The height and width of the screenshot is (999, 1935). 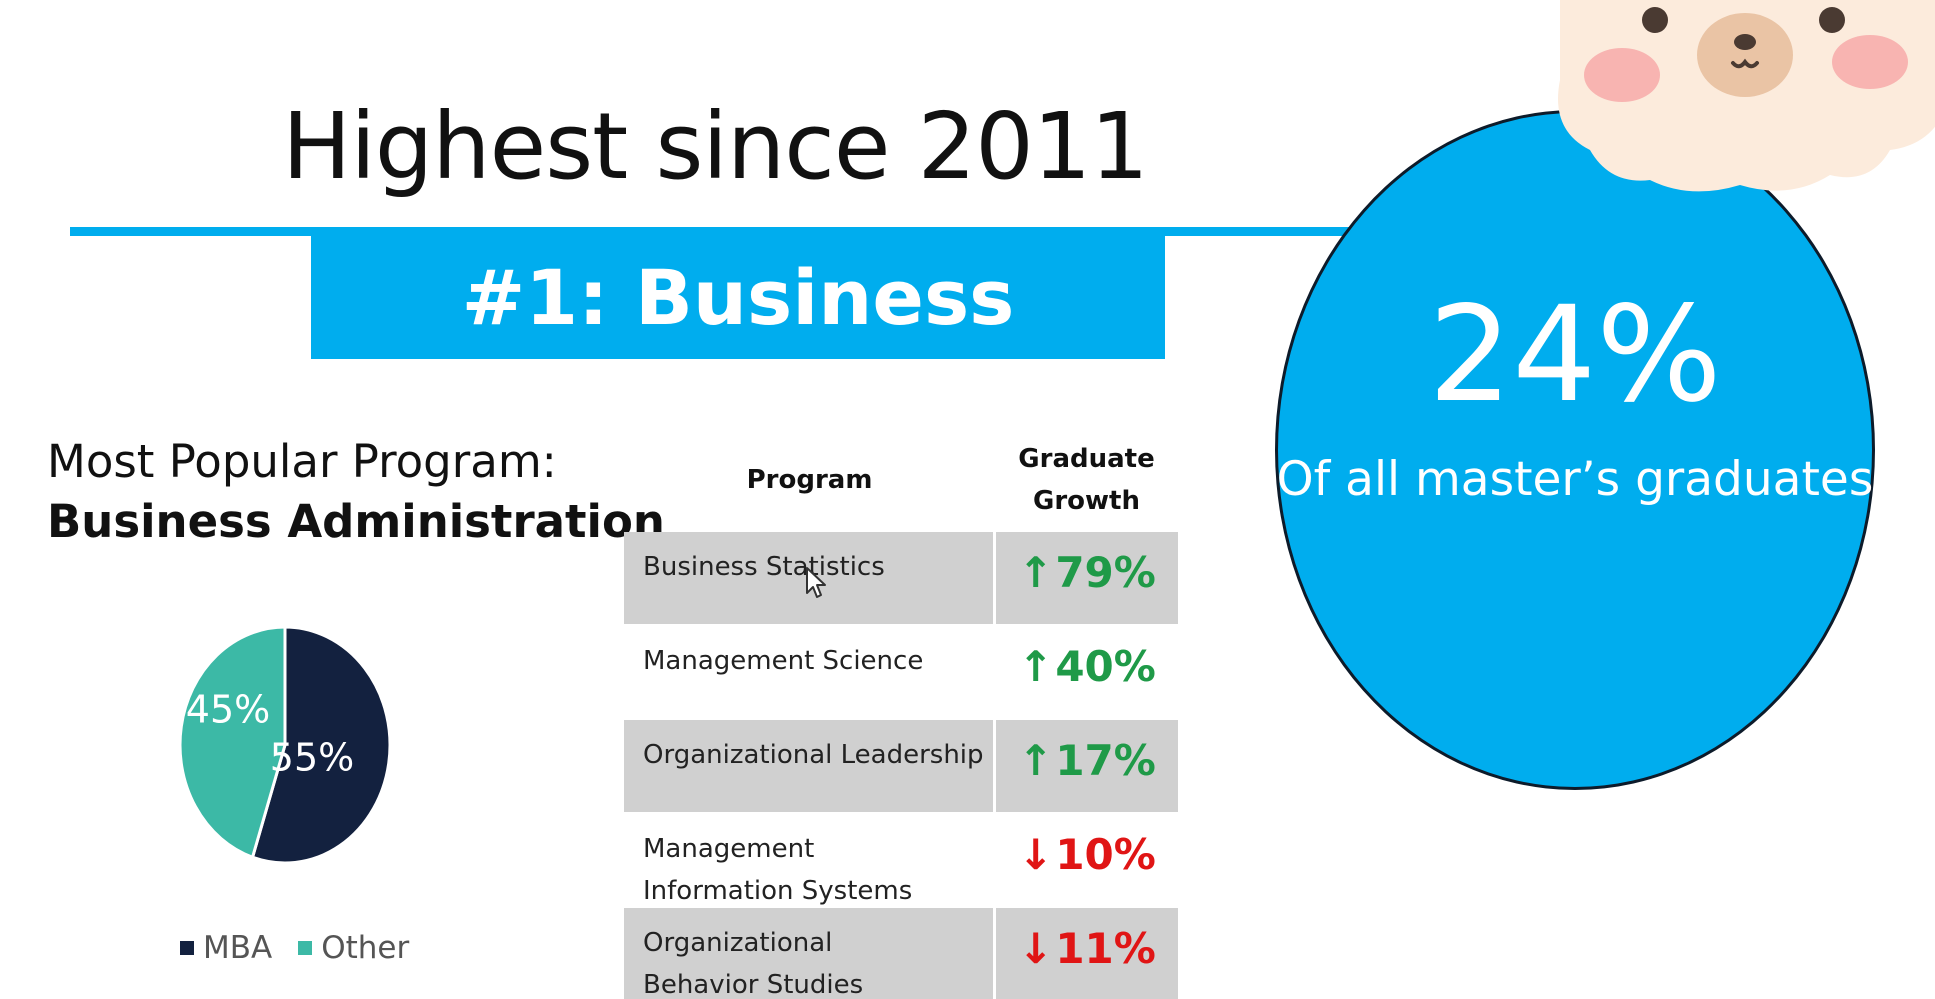 What do you see at coordinates (813, 755) in the screenshot?
I see `program-name-line1: Organizational Leadership` at bounding box center [813, 755].